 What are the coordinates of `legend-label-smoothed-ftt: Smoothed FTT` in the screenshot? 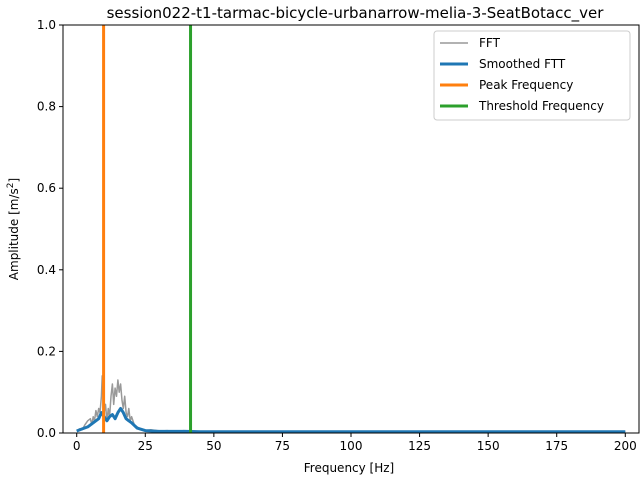 It's located at (522, 64).